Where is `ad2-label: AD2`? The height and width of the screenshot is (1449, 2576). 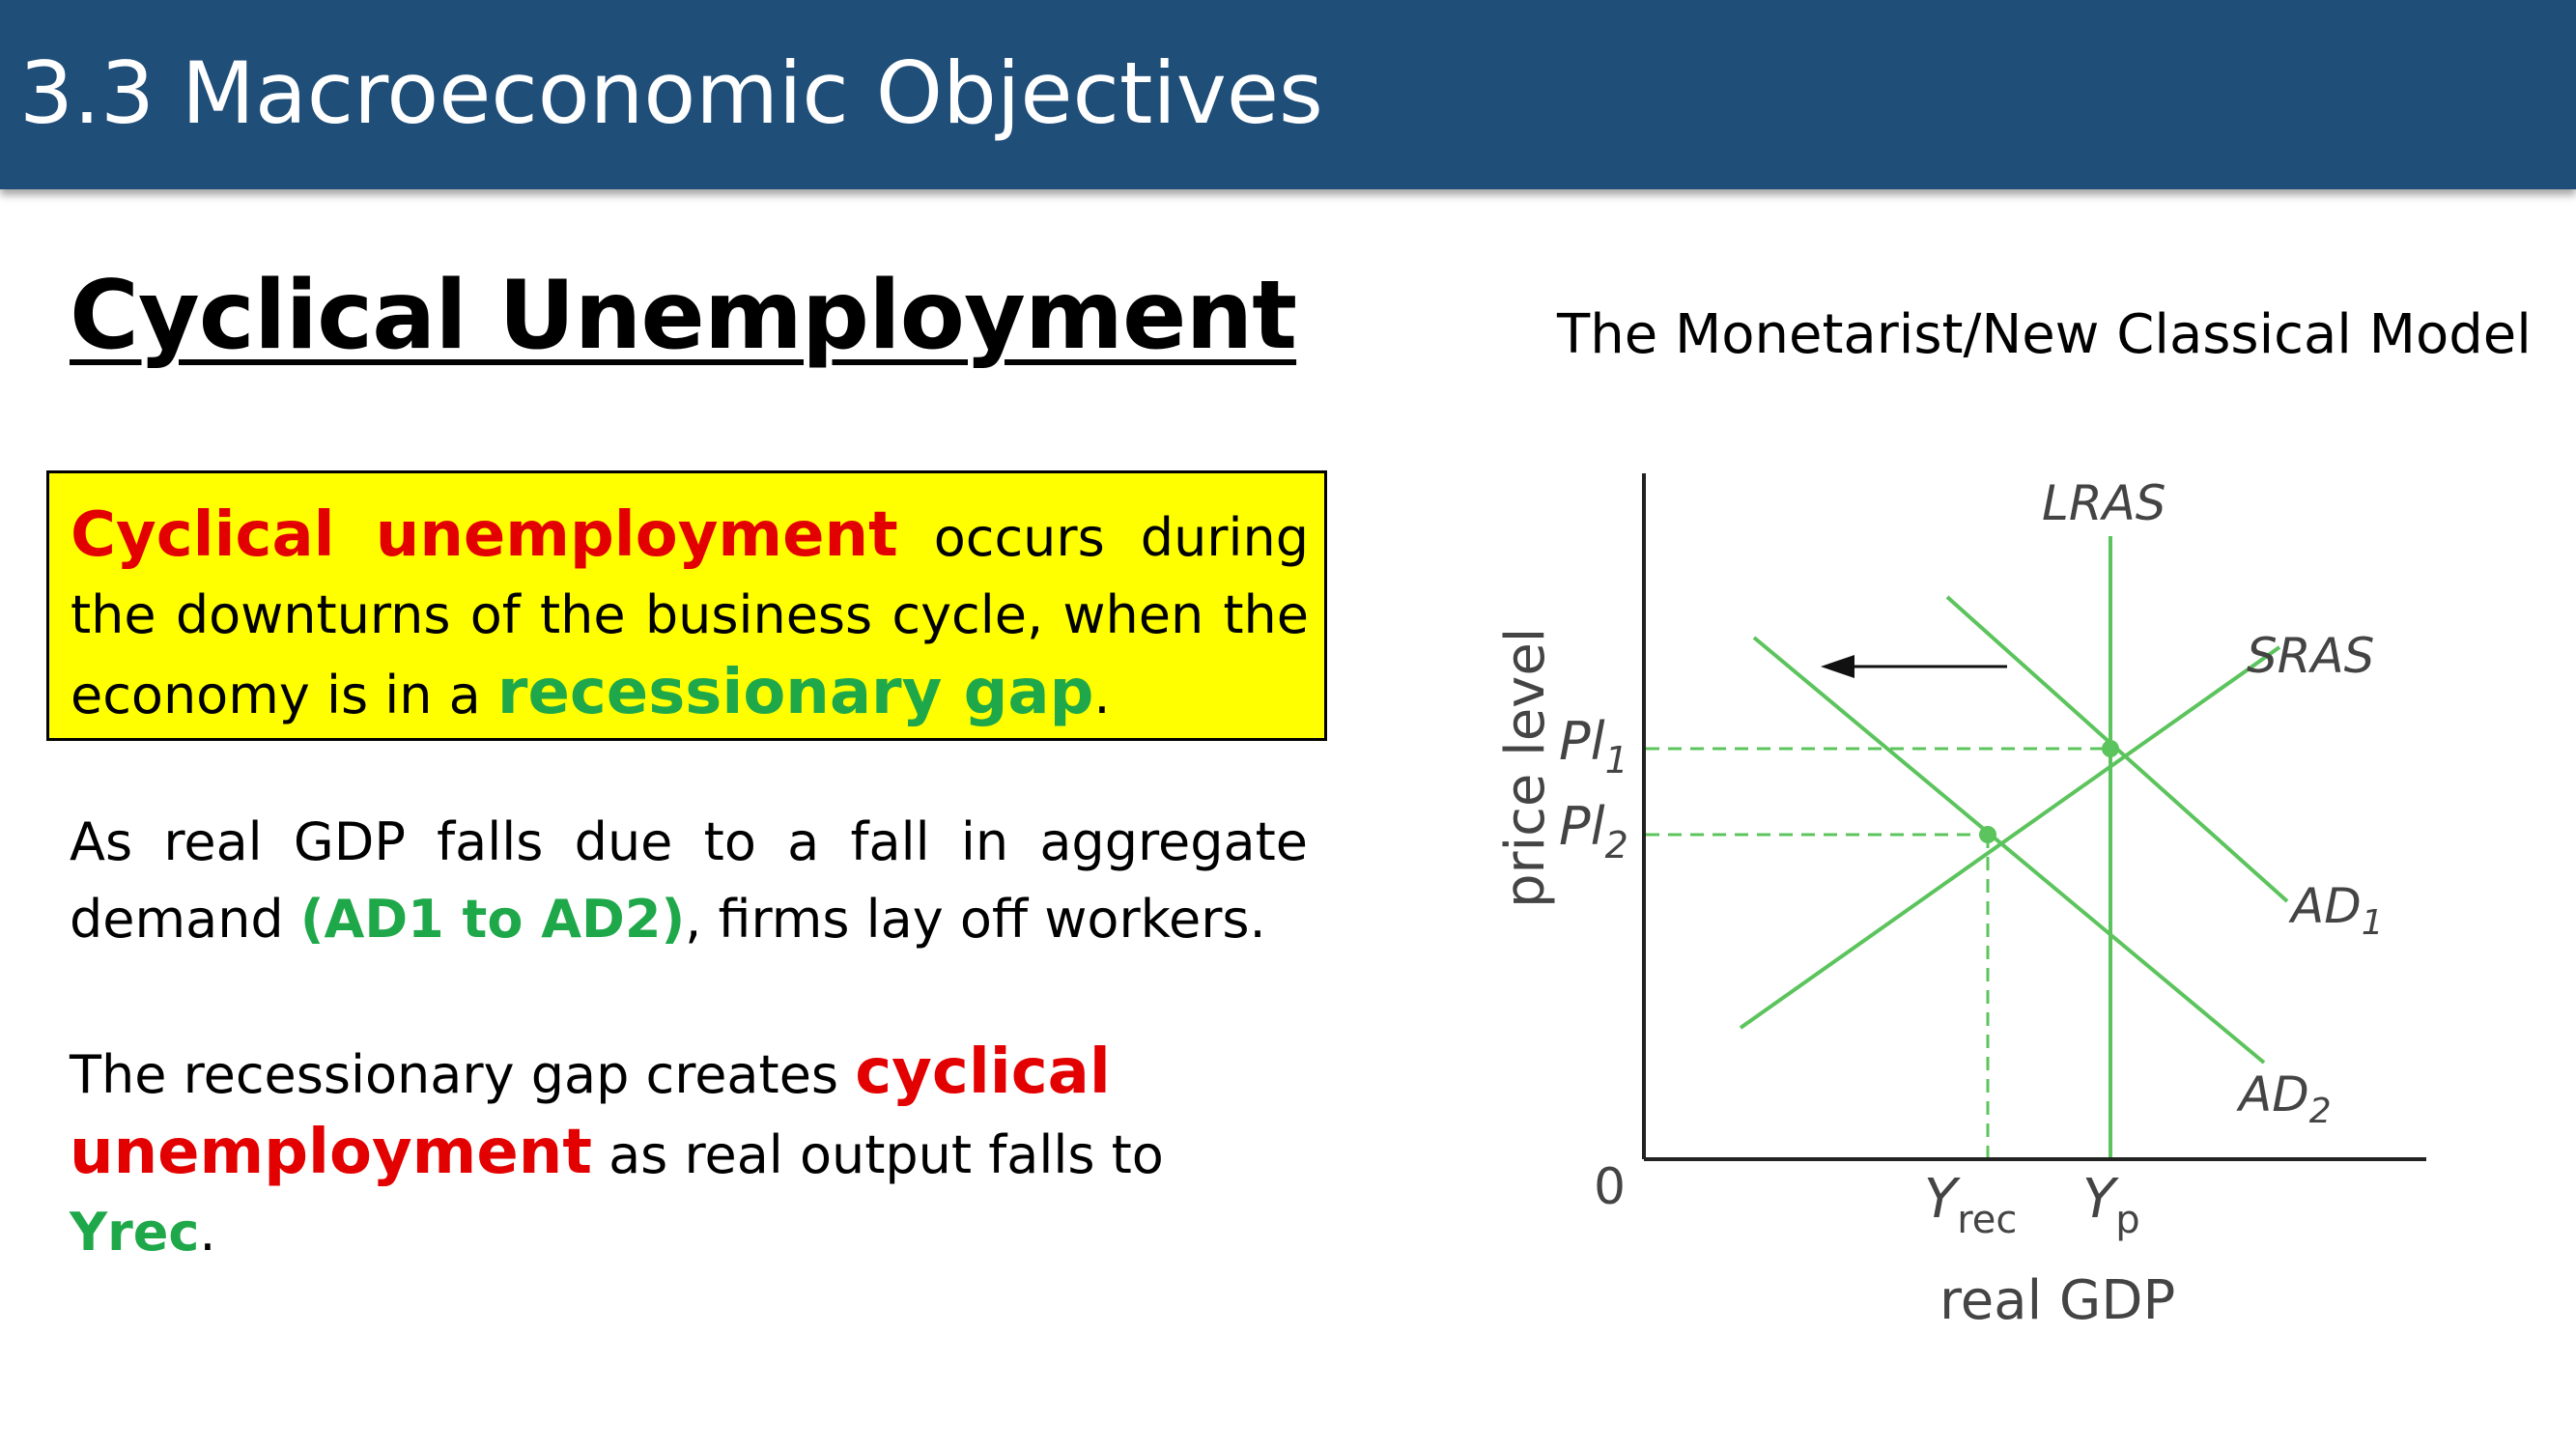
ad2-label: AD2 is located at coordinates (2284, 1098).